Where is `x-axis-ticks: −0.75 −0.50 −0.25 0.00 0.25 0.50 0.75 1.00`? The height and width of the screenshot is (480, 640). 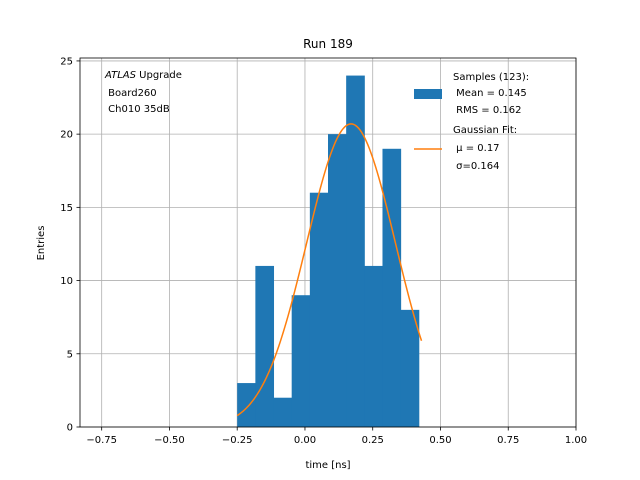
x-axis-ticks: −0.75 −0.50 −0.25 0.00 0.25 0.50 0.75 1.00 is located at coordinates (336, 436).